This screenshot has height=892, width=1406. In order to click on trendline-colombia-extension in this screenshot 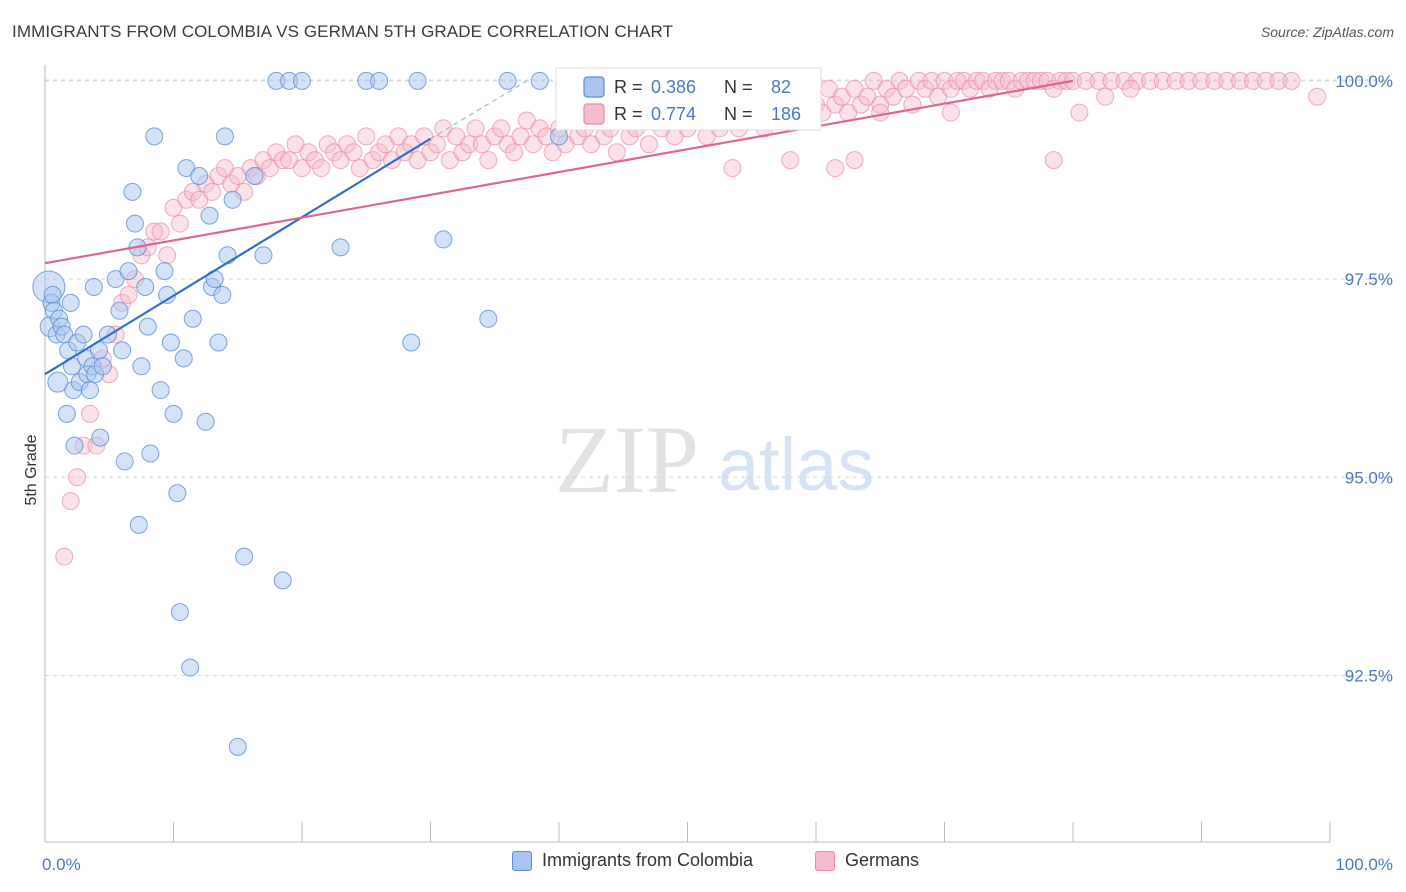, I will do `click(479, 110)`.